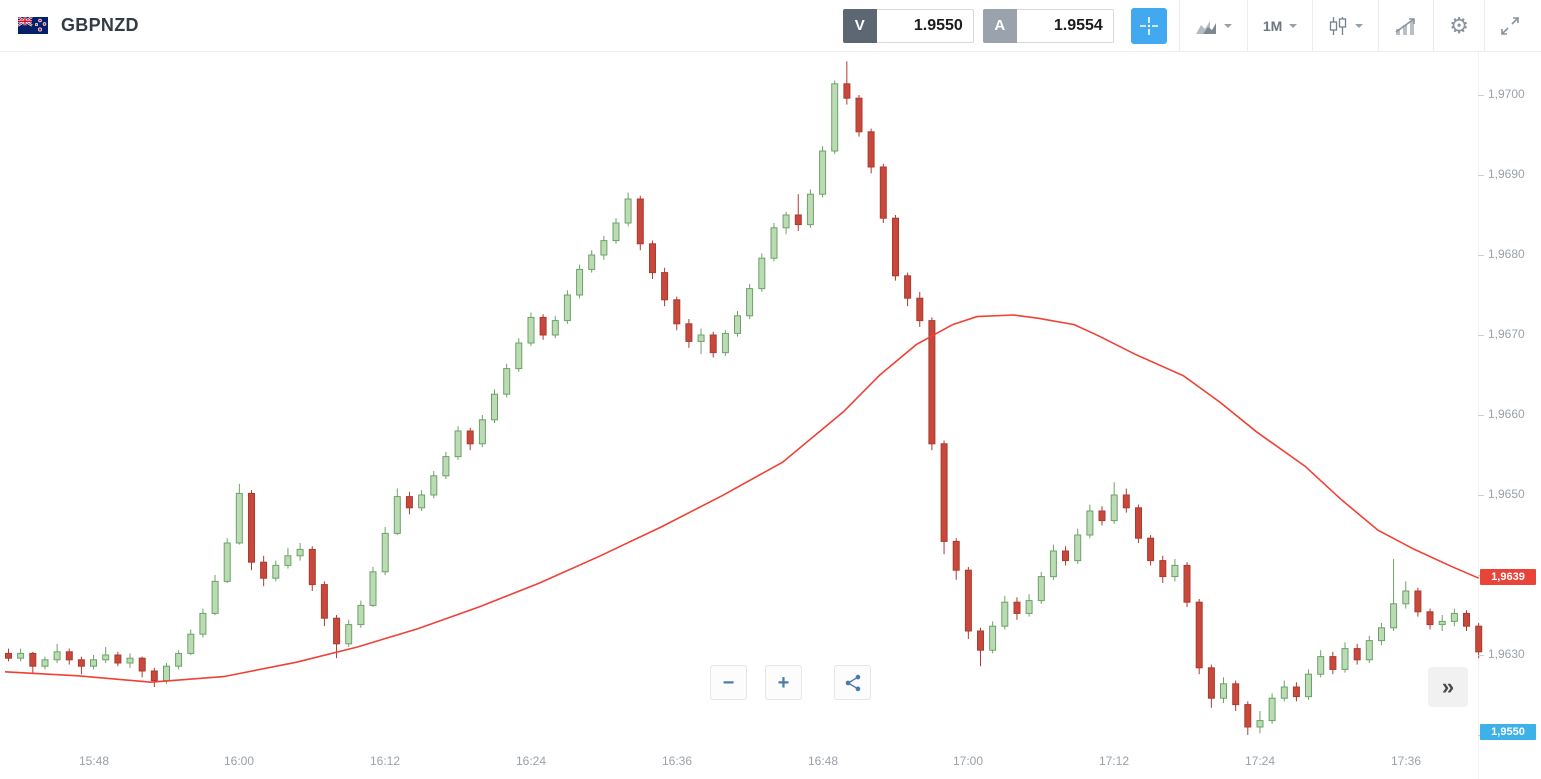 The height and width of the screenshot is (779, 1541). I want to click on price-axis-label: 1,9700, so click(1506, 94).